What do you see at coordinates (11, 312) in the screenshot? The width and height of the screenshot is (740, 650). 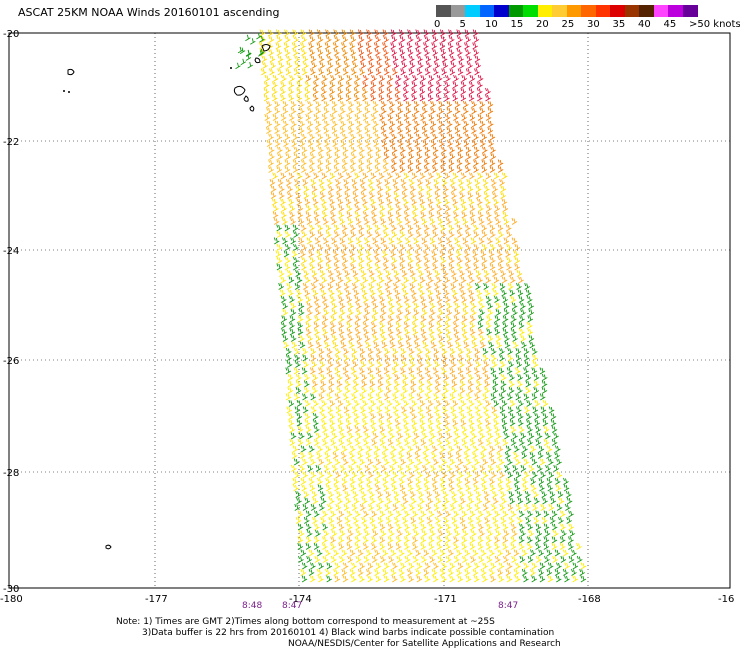 I see `latitude-labels: -20-22-24-26-28-30` at bounding box center [11, 312].